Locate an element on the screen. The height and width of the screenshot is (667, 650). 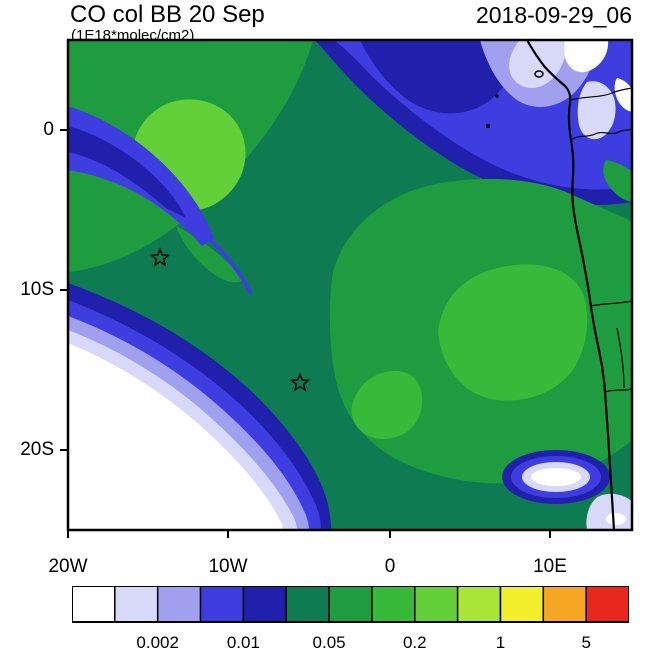
colorbar-tick-label: 5 is located at coordinates (585, 642).